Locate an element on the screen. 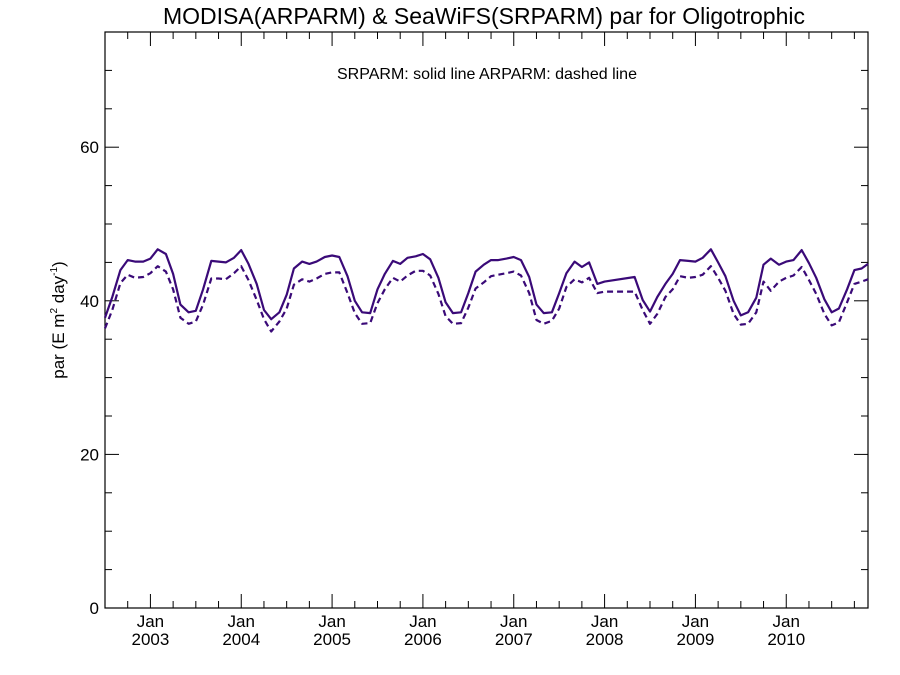 This screenshot has width=900, height=675. y-axis-label-sup2: -1 is located at coordinates (54, 271).